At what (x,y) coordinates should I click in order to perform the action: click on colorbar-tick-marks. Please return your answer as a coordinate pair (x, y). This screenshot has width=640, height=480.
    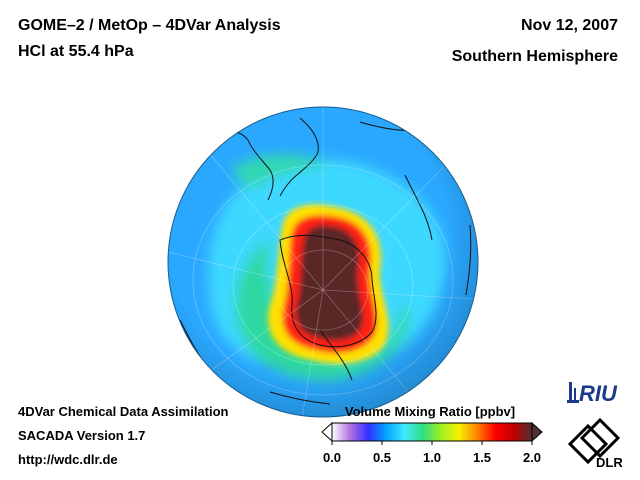
    Looking at the image, I should click on (432, 443).